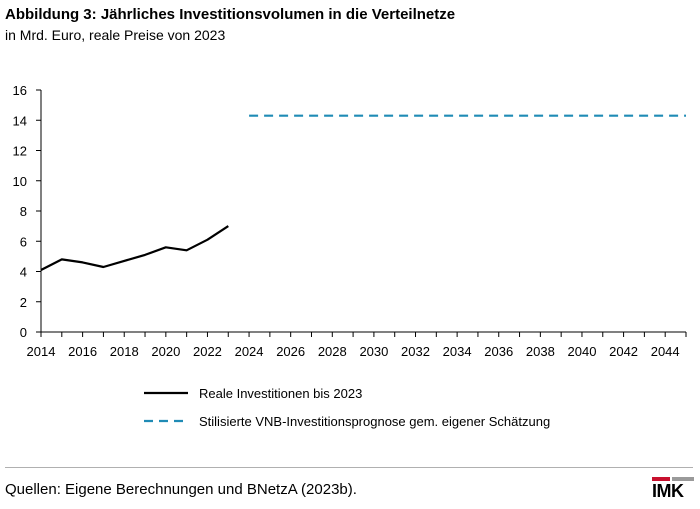 The image size is (700, 509). What do you see at coordinates (124, 351) in the screenshot?
I see `x-tick-label: 2018` at bounding box center [124, 351].